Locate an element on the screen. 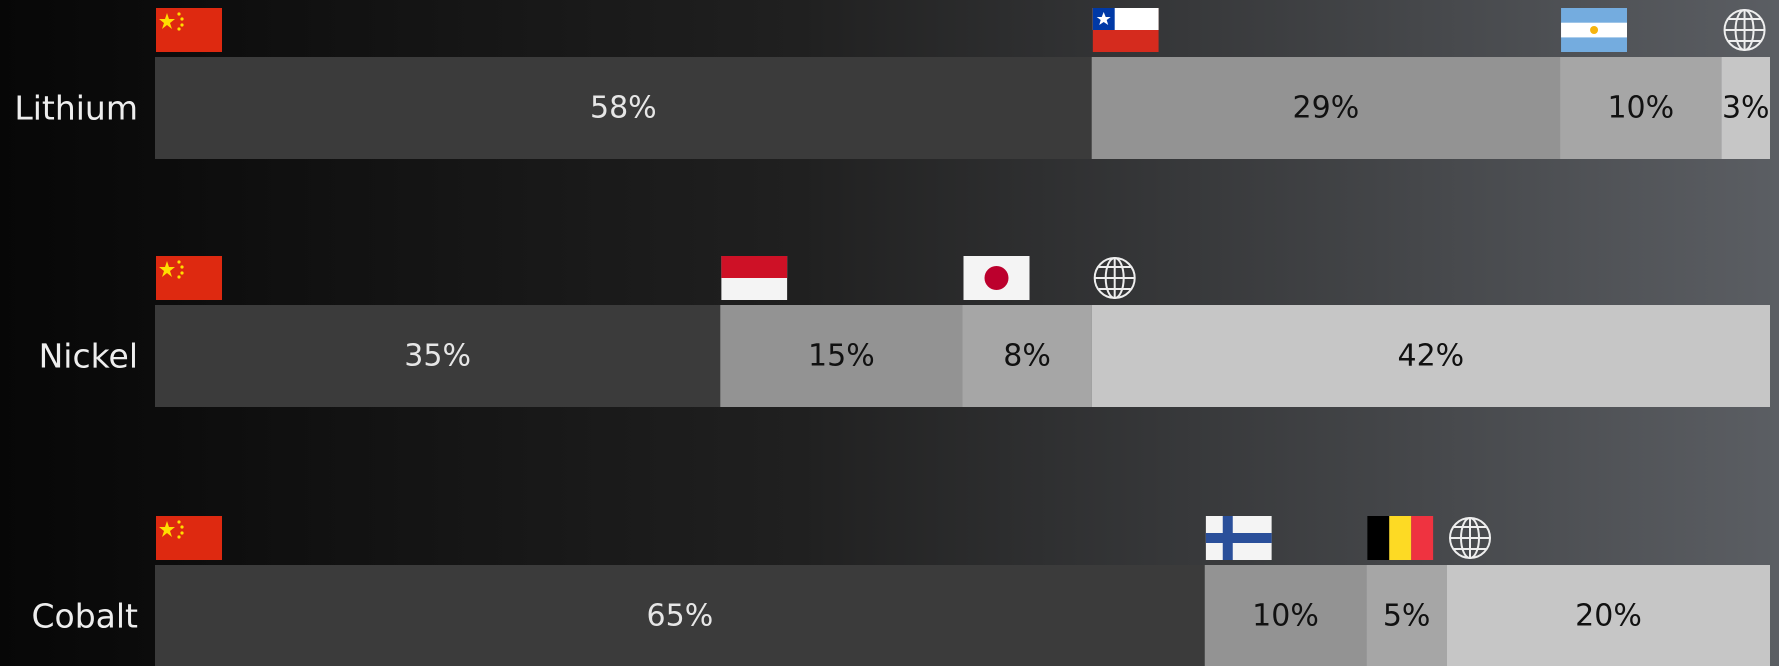 The height and width of the screenshot is (670, 1779). value-label: 15% is located at coordinates (841, 356).